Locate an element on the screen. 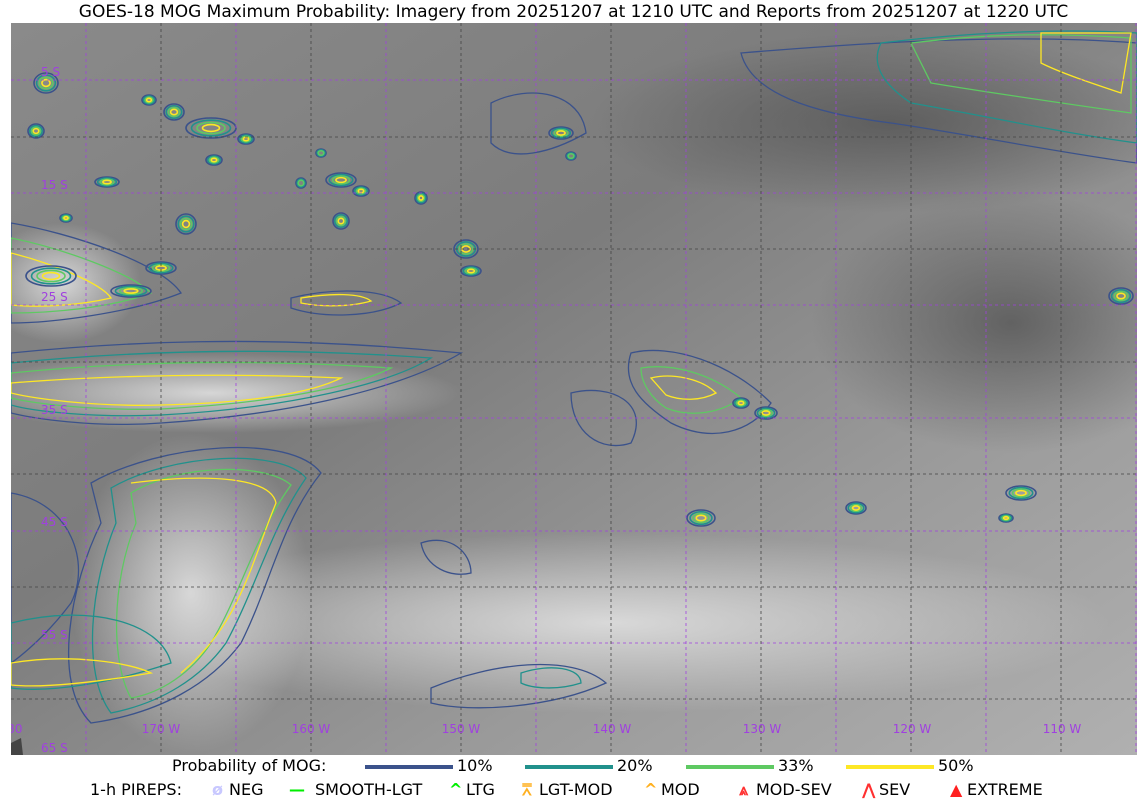 The image size is (1147, 808). latitude-label: 45 S is located at coordinates (54, 522).